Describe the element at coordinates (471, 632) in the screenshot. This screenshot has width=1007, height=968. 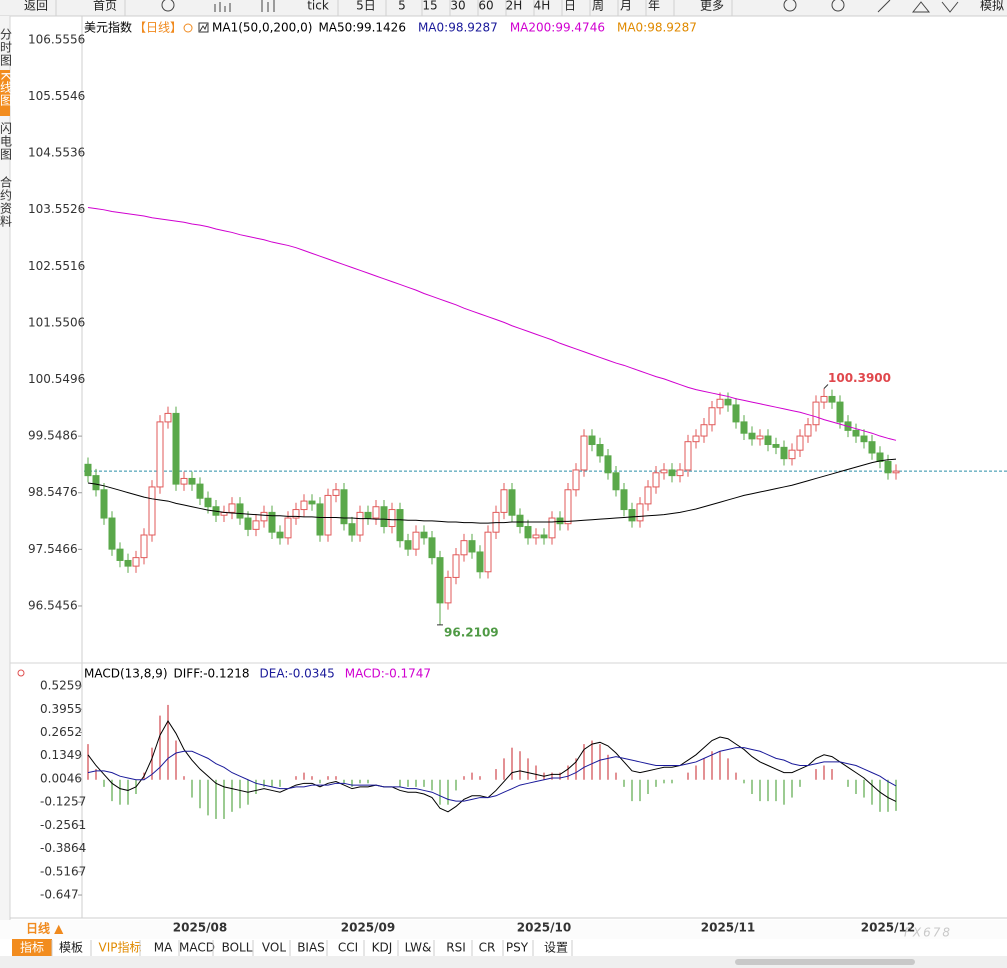
I see `low-label: 96.2109` at that location.